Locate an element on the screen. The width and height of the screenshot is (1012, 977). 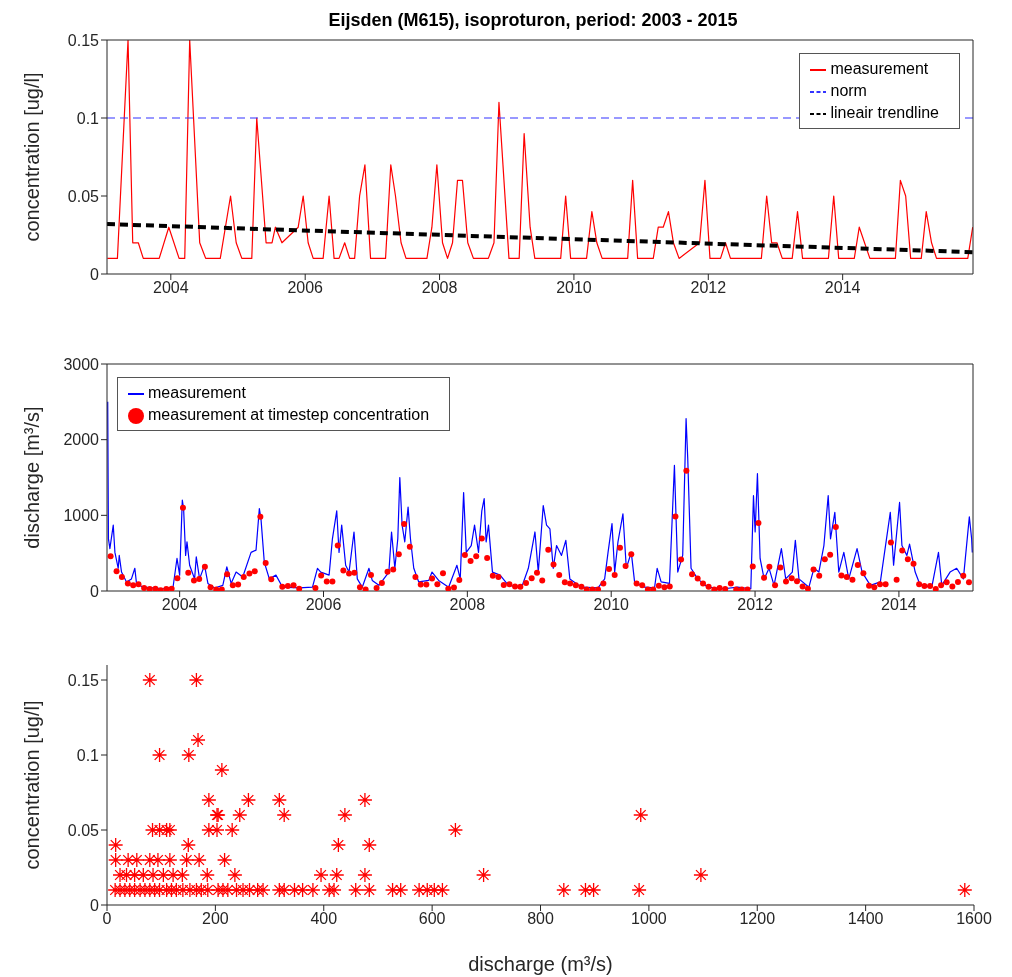
y-tick-label: 2000 is located at coordinates (81, 440).